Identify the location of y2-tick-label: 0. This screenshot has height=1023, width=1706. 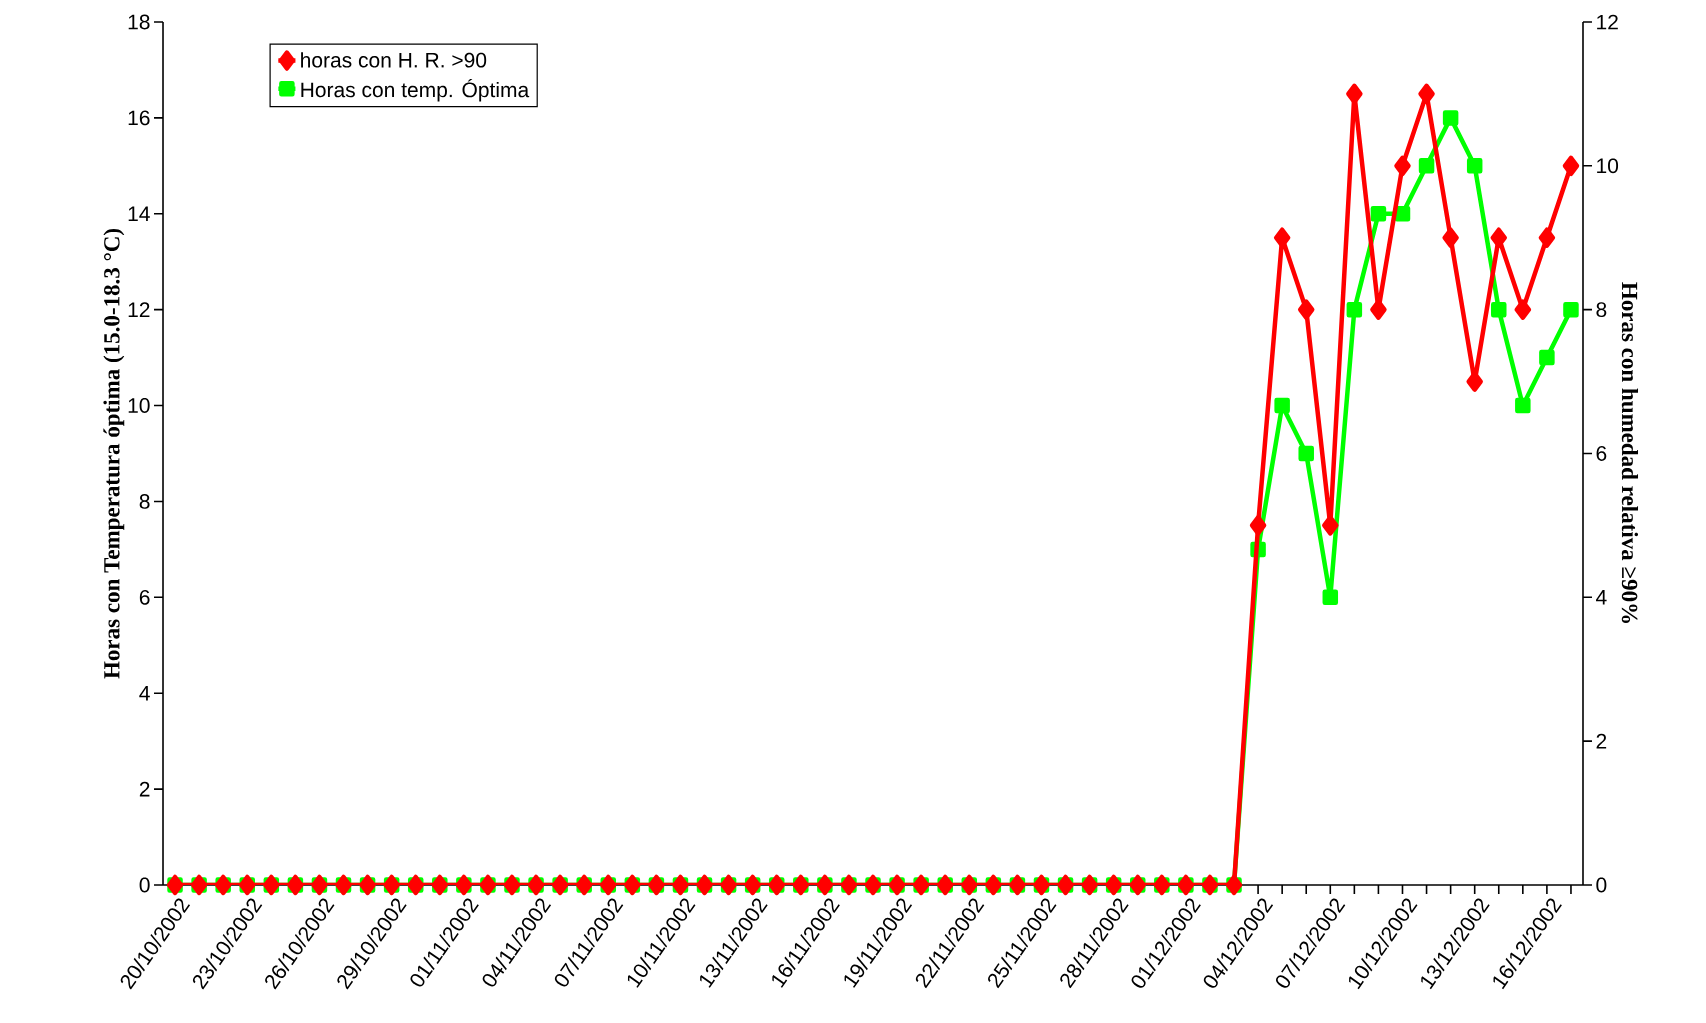
(1601, 885).